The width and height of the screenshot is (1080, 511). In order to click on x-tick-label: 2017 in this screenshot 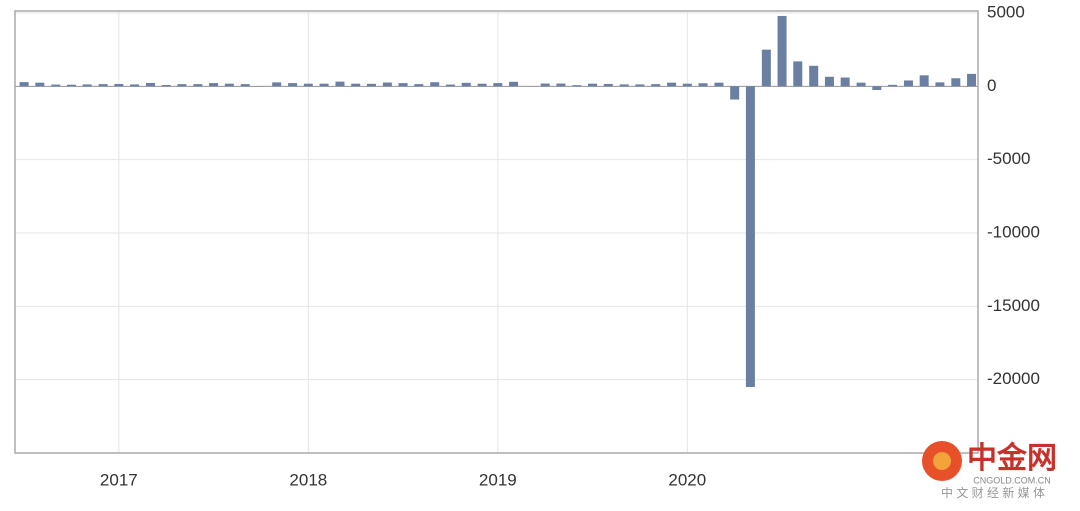, I will do `click(119, 479)`.